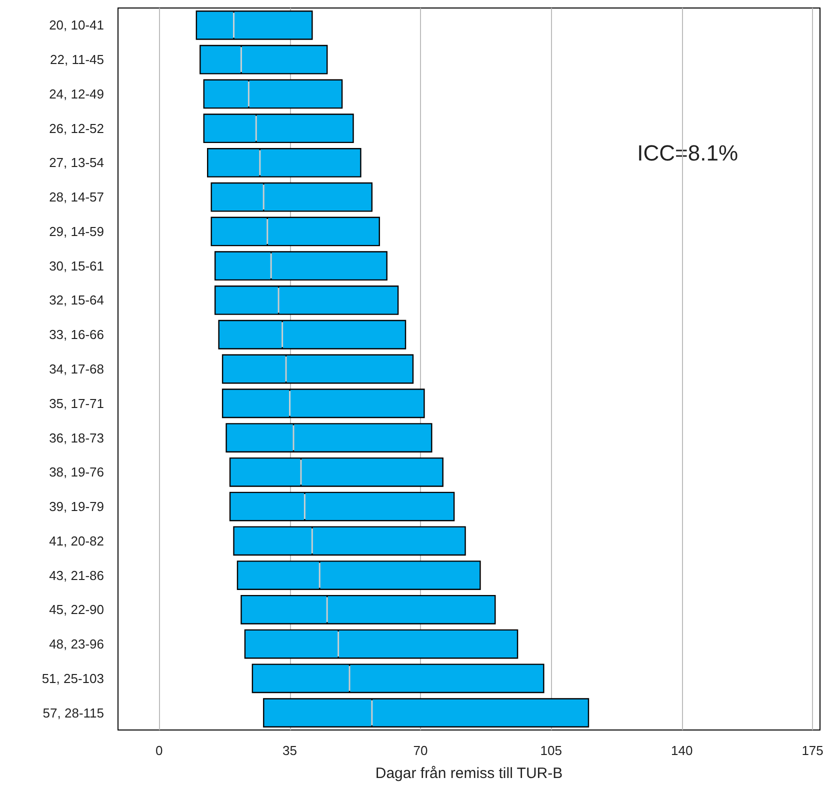  I want to click on x-tick-label: 140, so click(681, 750).